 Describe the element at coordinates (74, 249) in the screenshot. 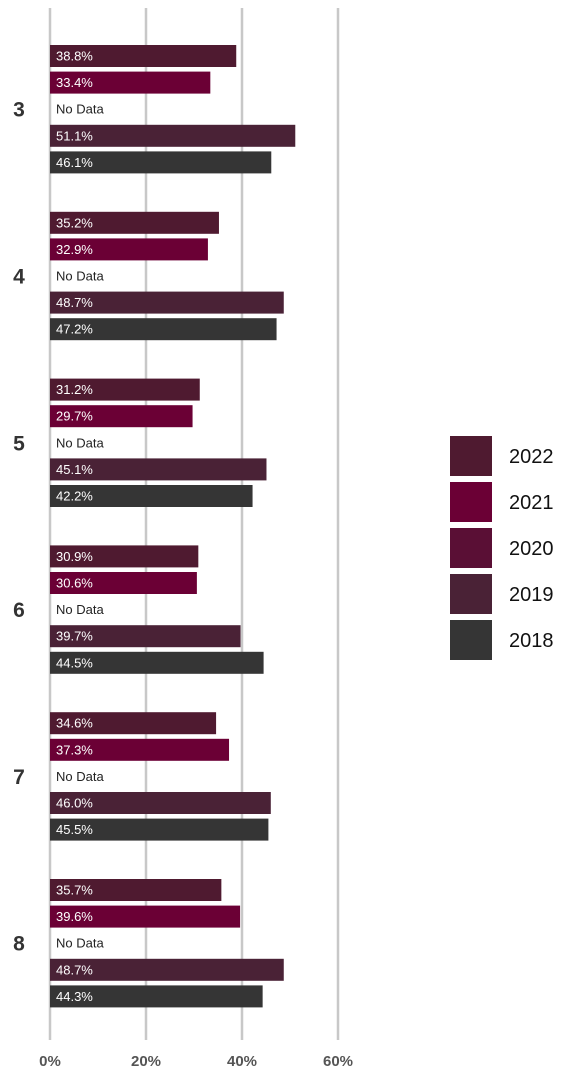

I see `bar-value-label: 32.9%` at that location.